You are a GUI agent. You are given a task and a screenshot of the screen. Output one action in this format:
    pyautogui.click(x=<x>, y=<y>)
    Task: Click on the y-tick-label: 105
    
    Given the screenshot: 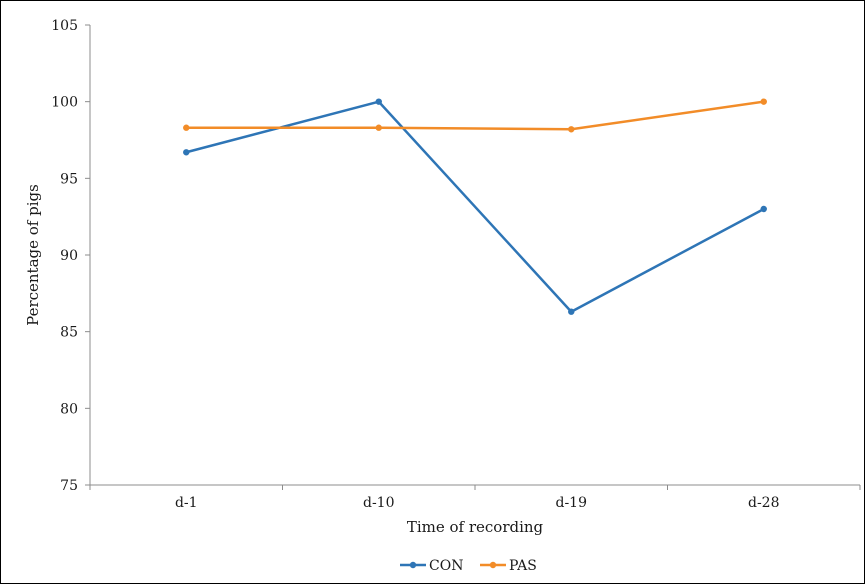 What is the action you would take?
    pyautogui.click(x=64, y=26)
    